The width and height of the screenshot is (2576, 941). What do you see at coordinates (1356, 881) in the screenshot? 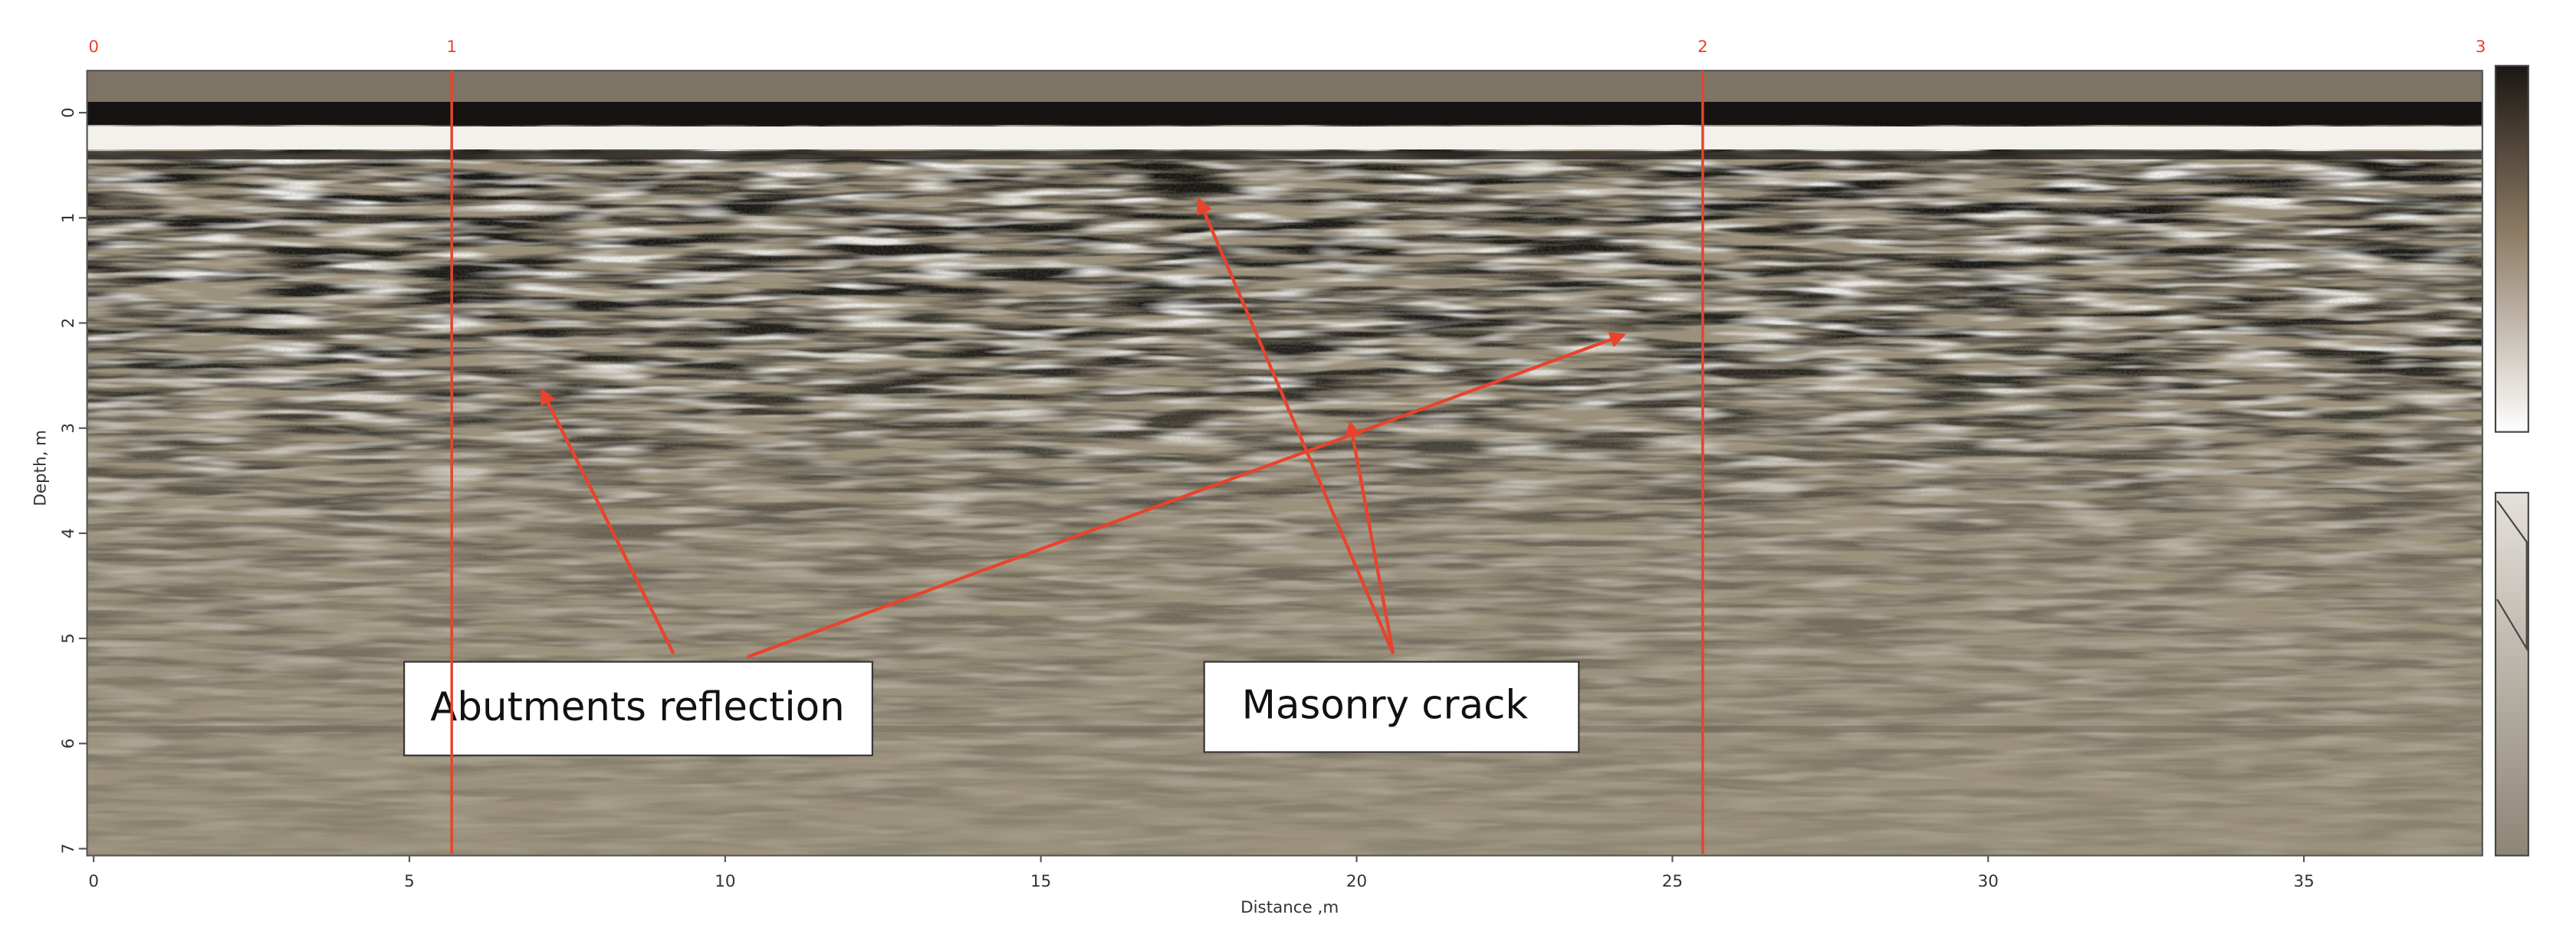
I see `x-tick-label: 20` at bounding box center [1356, 881].